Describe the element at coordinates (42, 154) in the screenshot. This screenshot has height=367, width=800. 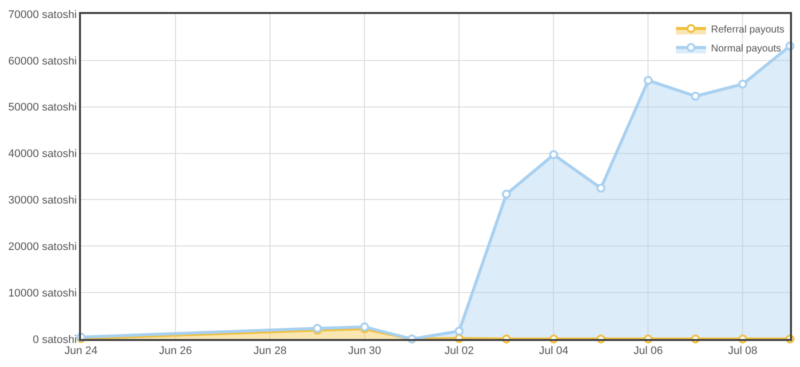
I see `y-tick-label: 40000 satoshi` at that location.